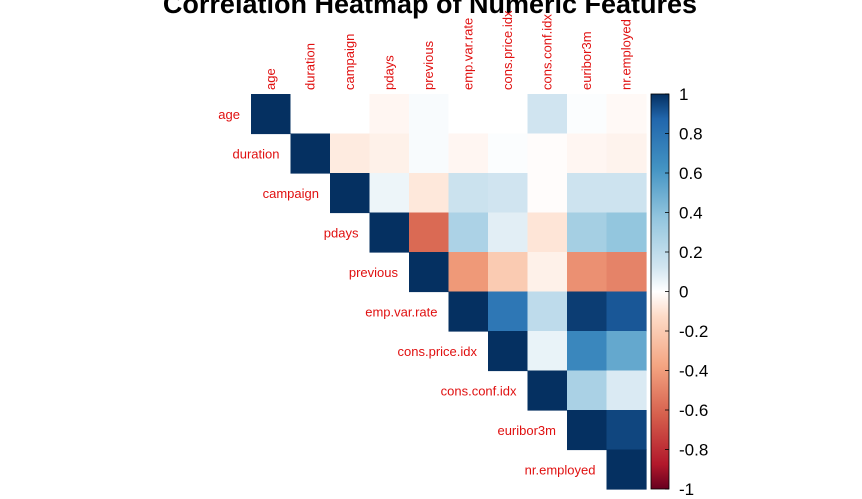 This screenshot has width=862, height=499. I want to click on color-legend-ticks: 1 0.8 0.6 0.4 0.2 0 -0.2 -0.4 -0.6 -0.8 -1, so click(686, 292).